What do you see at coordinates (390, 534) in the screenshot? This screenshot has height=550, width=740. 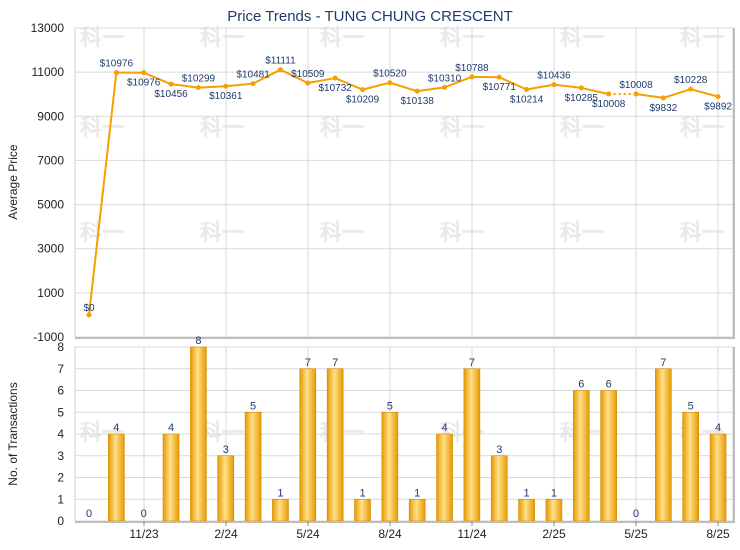 I see `date-tick-label: 8/24` at bounding box center [390, 534].